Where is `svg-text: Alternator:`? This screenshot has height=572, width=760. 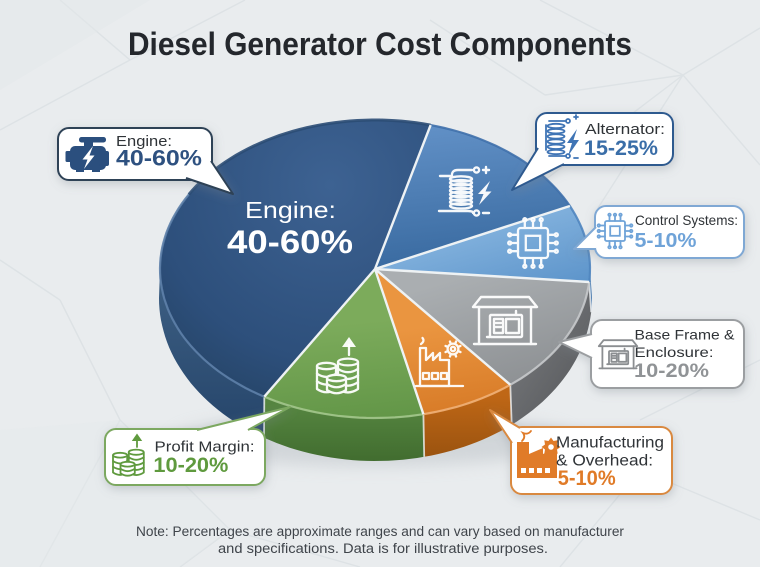
svg-text: Alternator: is located at coordinates (625, 129).